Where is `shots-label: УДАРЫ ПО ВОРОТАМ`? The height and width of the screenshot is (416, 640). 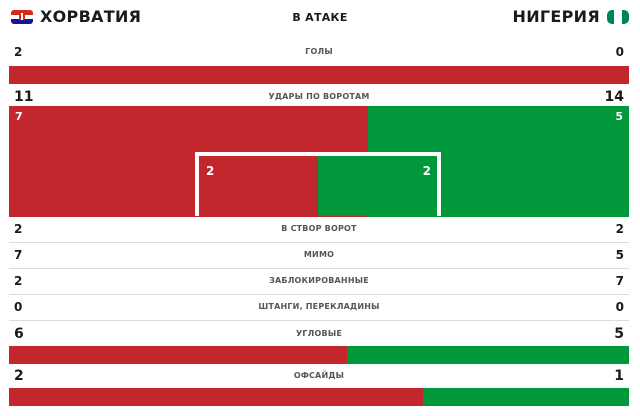
shots-label: УДАРЫ ПО ВОРОТАМ is located at coordinates (319, 96).